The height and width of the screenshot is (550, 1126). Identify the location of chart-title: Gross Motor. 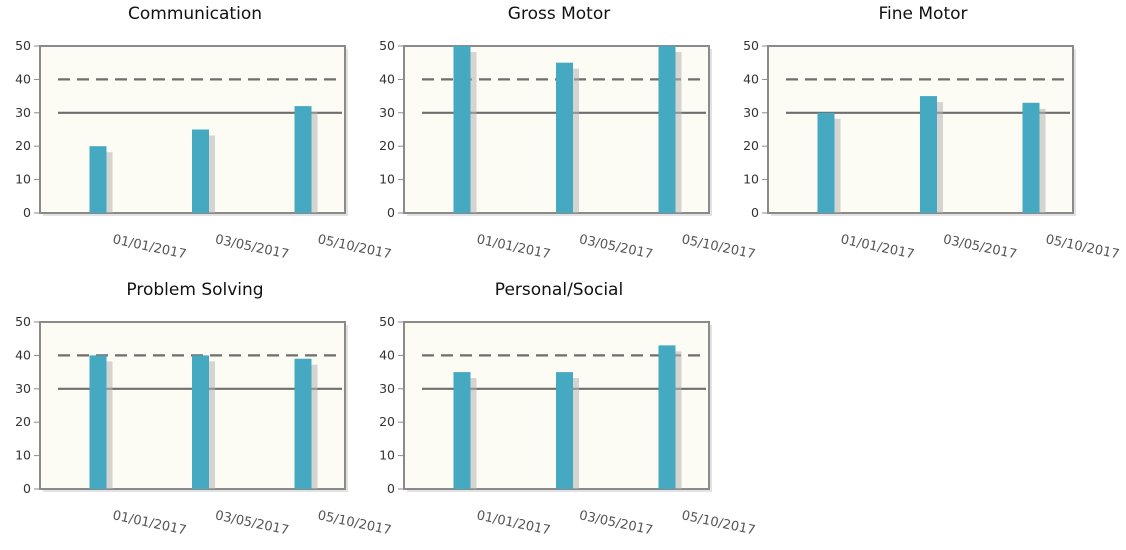
(559, 14).